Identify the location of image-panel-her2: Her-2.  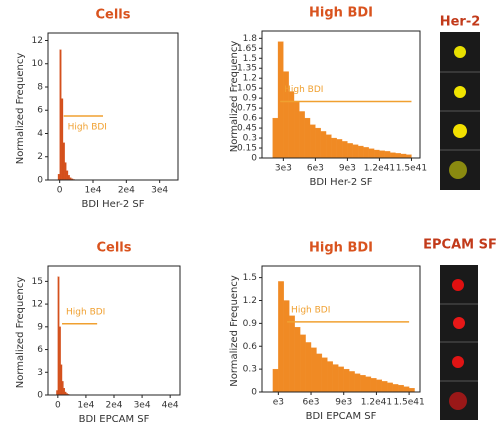
(460, 102).